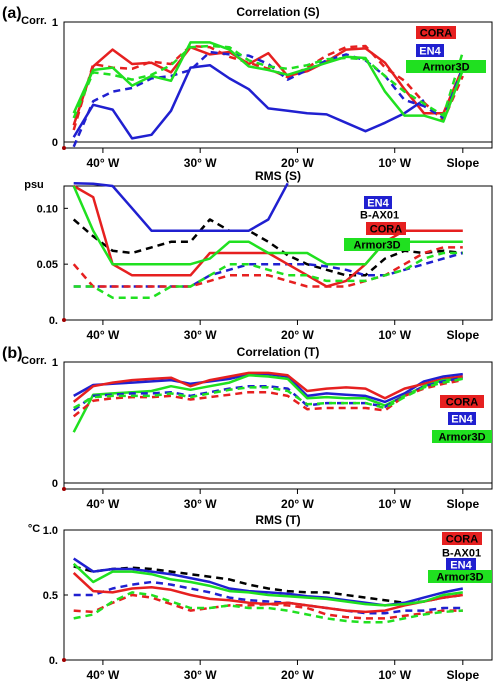  What do you see at coordinates (34, 529) in the screenshot?
I see `y-axis-label: °C` at bounding box center [34, 529].